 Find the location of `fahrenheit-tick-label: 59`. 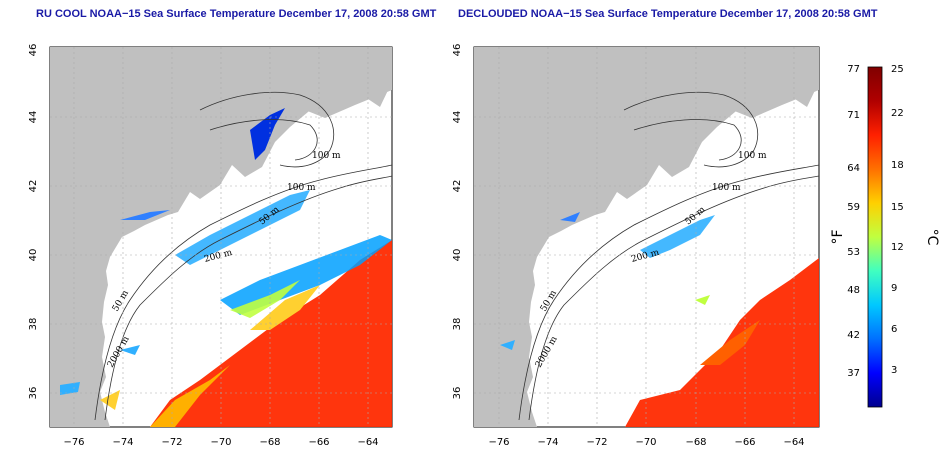

fahrenheit-tick-label: 59 is located at coordinates (853, 207).